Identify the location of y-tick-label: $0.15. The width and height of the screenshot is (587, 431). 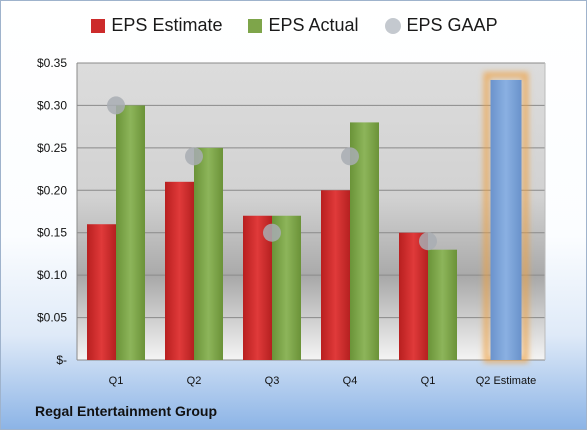
(52, 233).